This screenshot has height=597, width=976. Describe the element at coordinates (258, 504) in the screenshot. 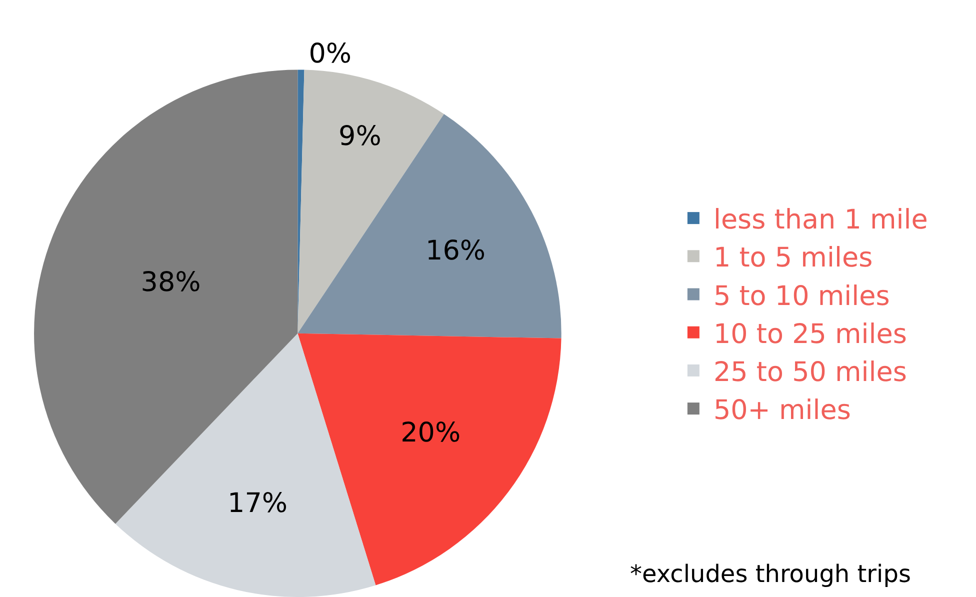

I see `data-label: 17%` at that location.